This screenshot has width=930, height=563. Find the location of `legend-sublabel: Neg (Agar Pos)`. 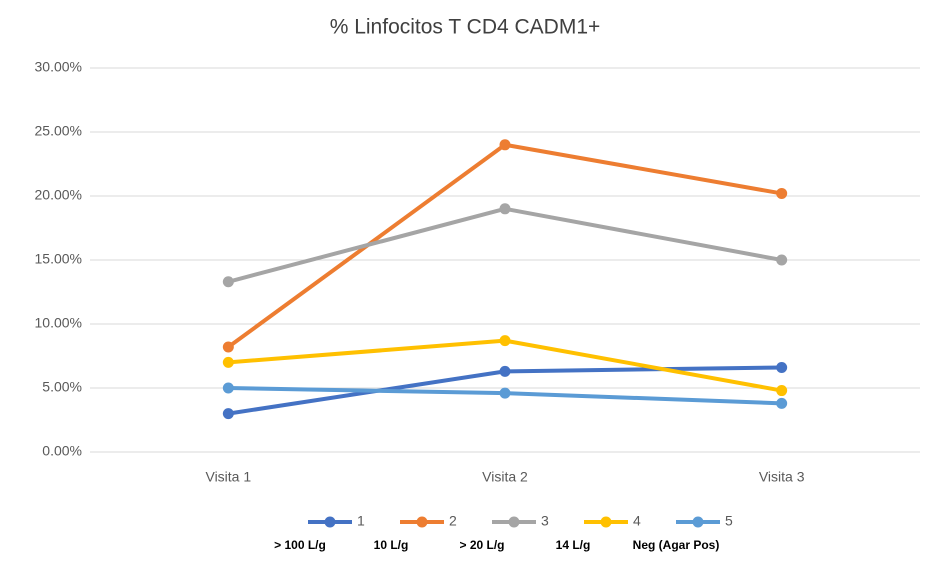

legend-sublabel: Neg (Agar Pos) is located at coordinates (676, 545).